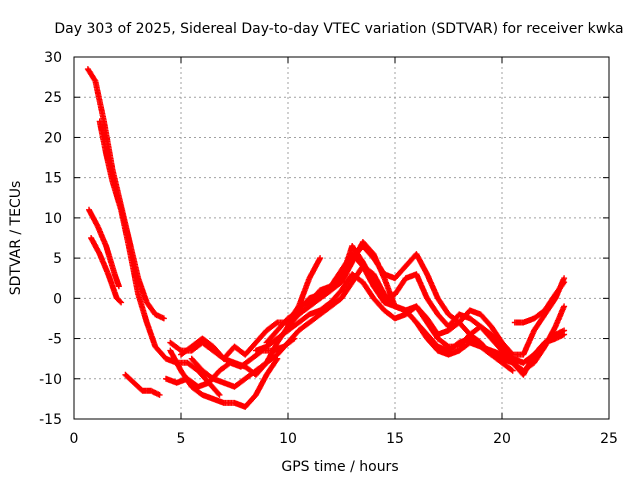  Describe the element at coordinates (339, 467) in the screenshot. I see `x-axis-label: GPS time / hours` at that location.